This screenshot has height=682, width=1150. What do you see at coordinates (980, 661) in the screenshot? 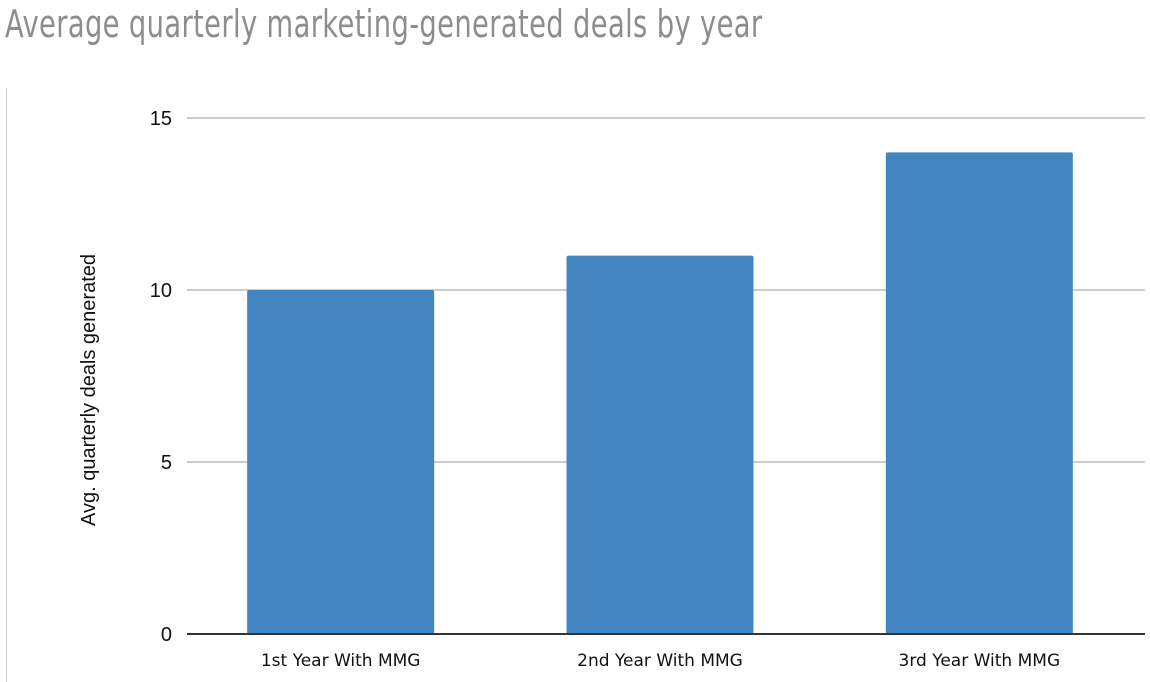
I see `x-tick-label: 3rd Year With MMG` at bounding box center [980, 661].